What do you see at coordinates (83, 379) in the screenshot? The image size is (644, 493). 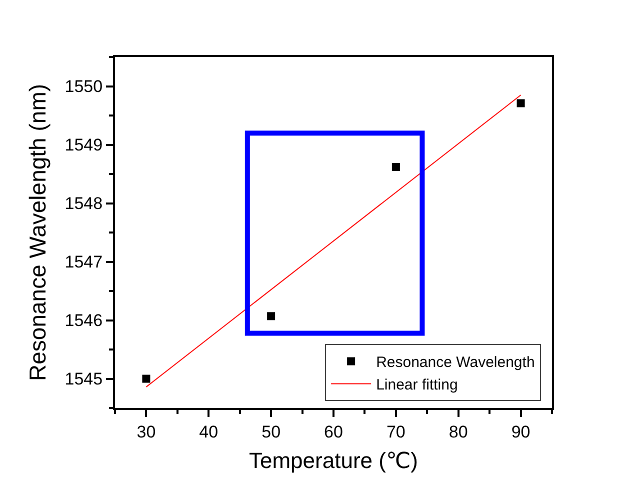 I see `y-tick-label: 1545` at bounding box center [83, 379].